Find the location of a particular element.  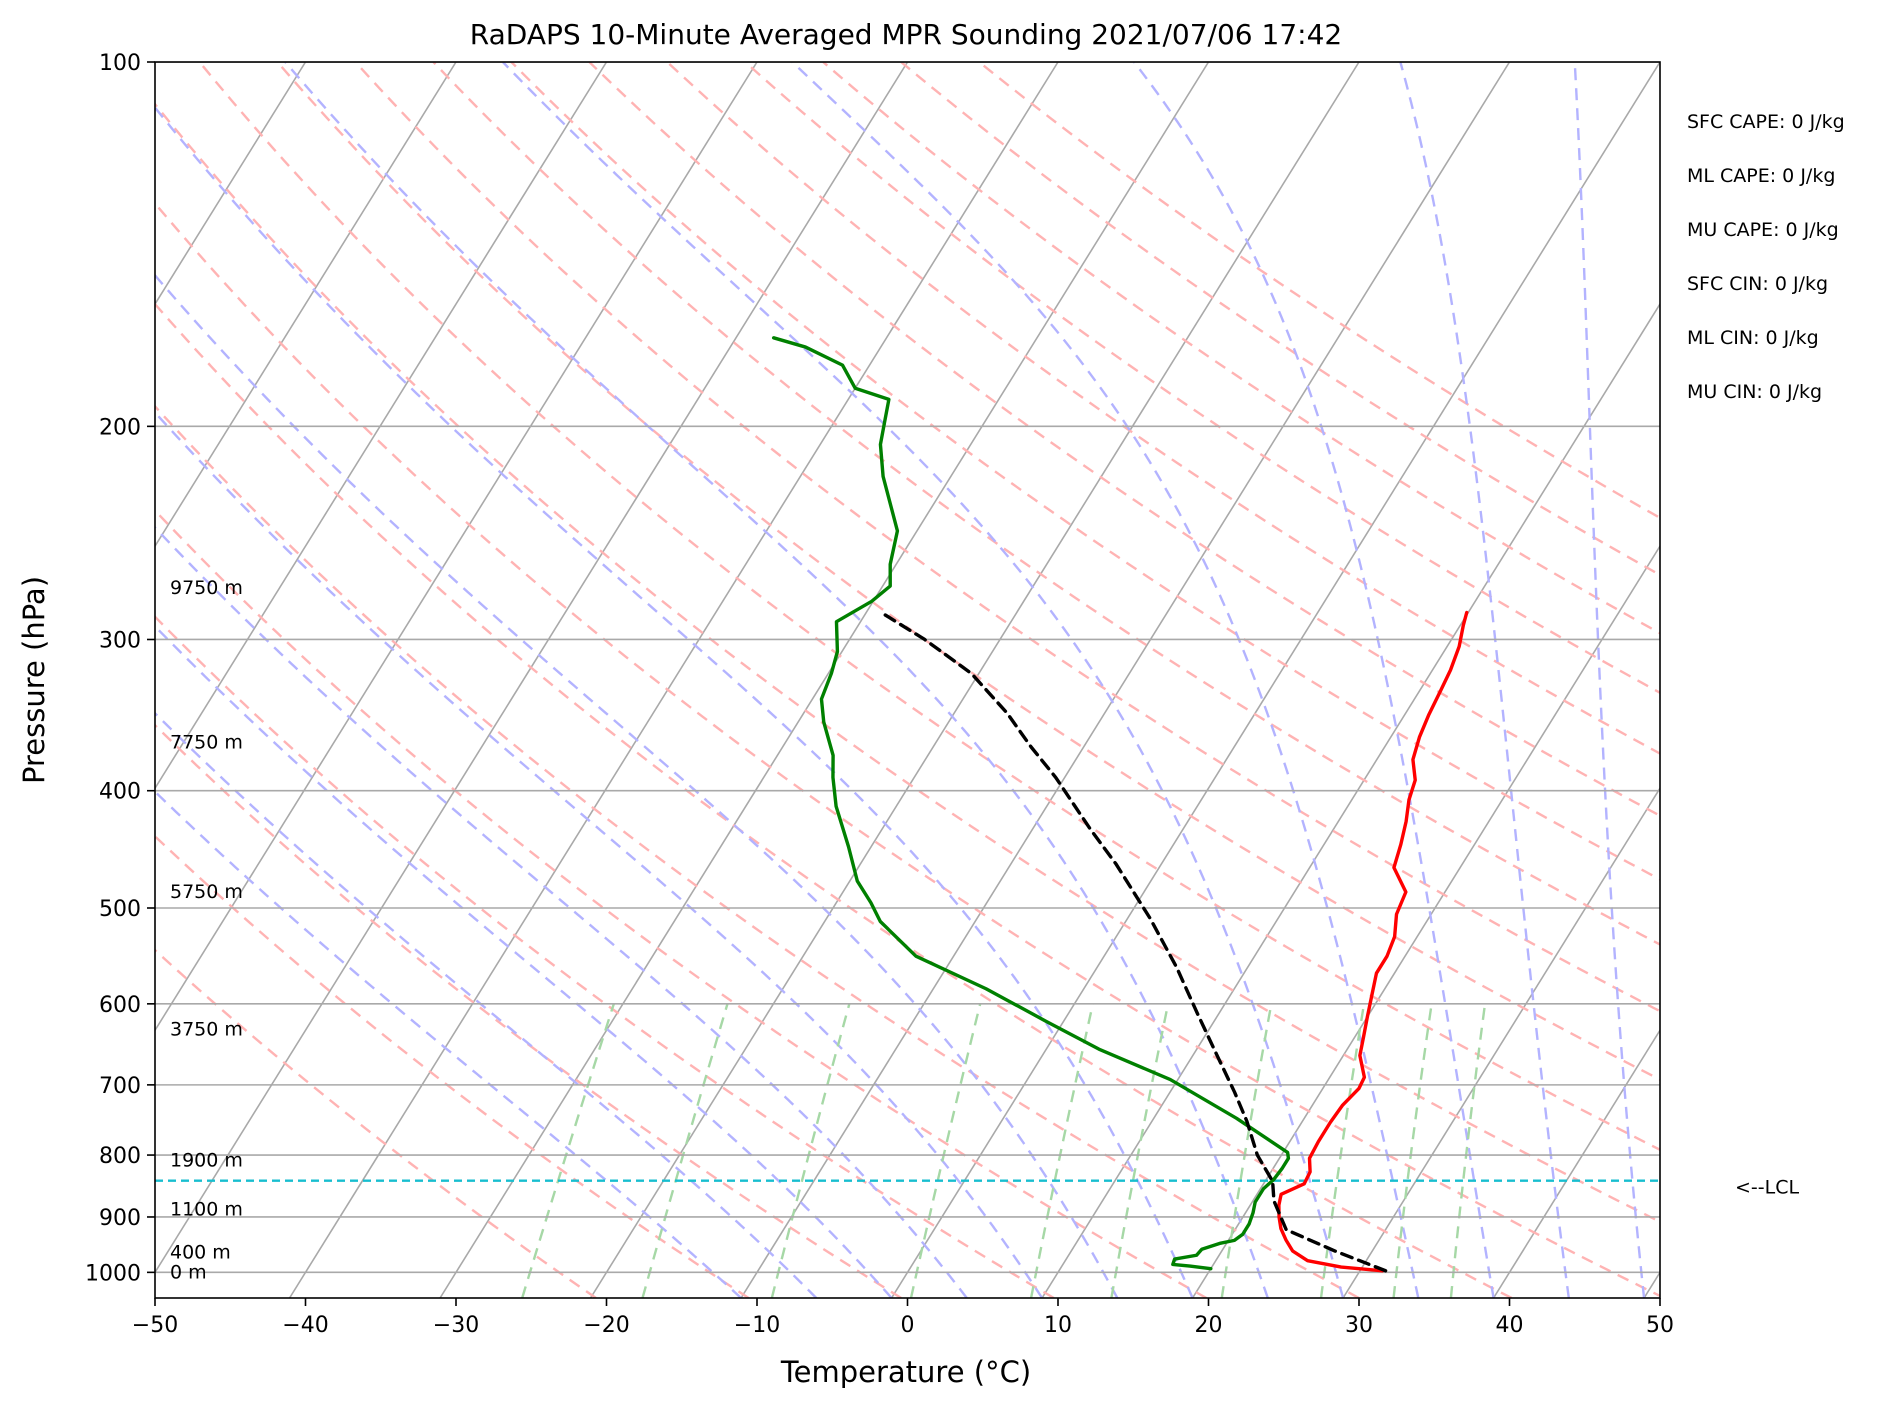

height-label: 1100 m is located at coordinates (206, 1209).